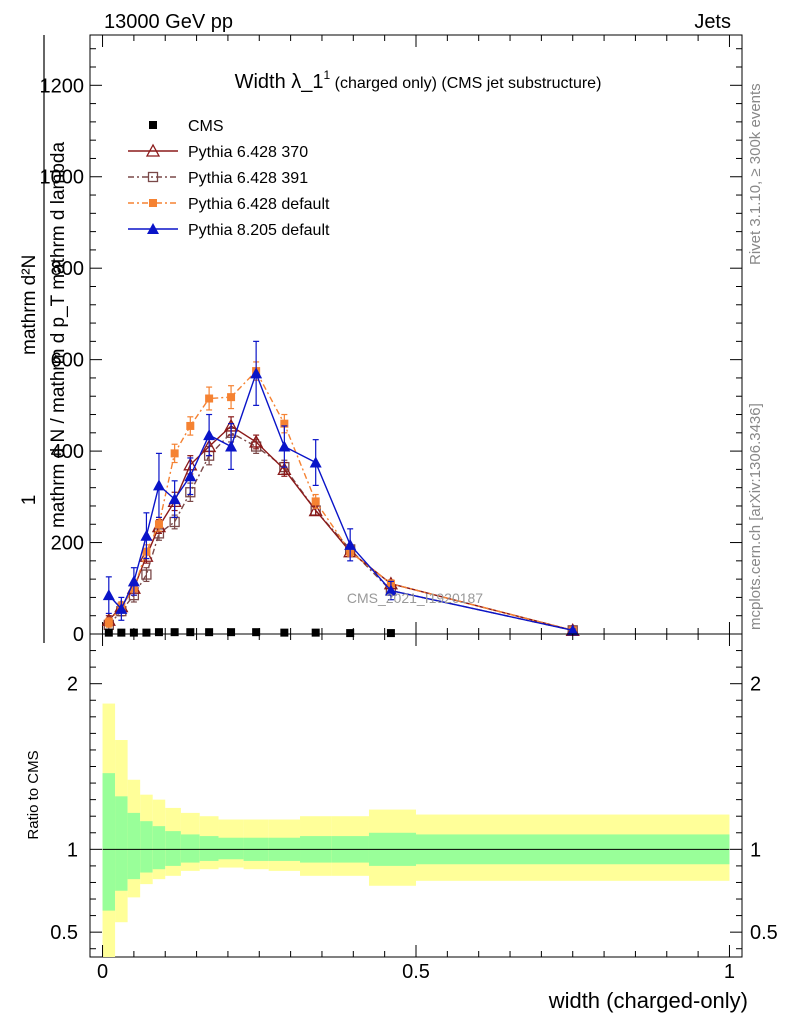  Describe the element at coordinates (755, 685) in the screenshot. I see `ratio-y-tick-label-right: 2` at that location.